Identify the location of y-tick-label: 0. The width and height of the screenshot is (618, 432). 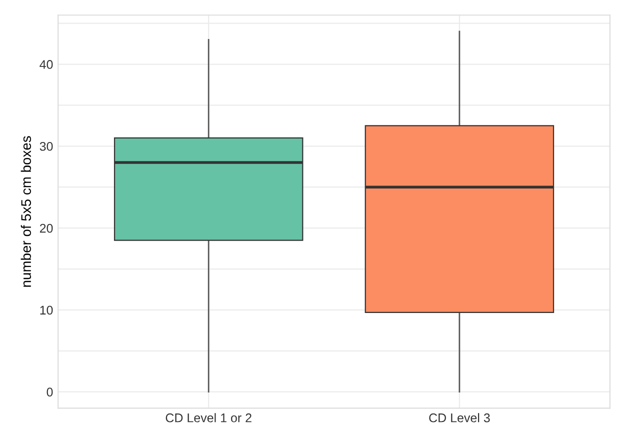
(49, 392).